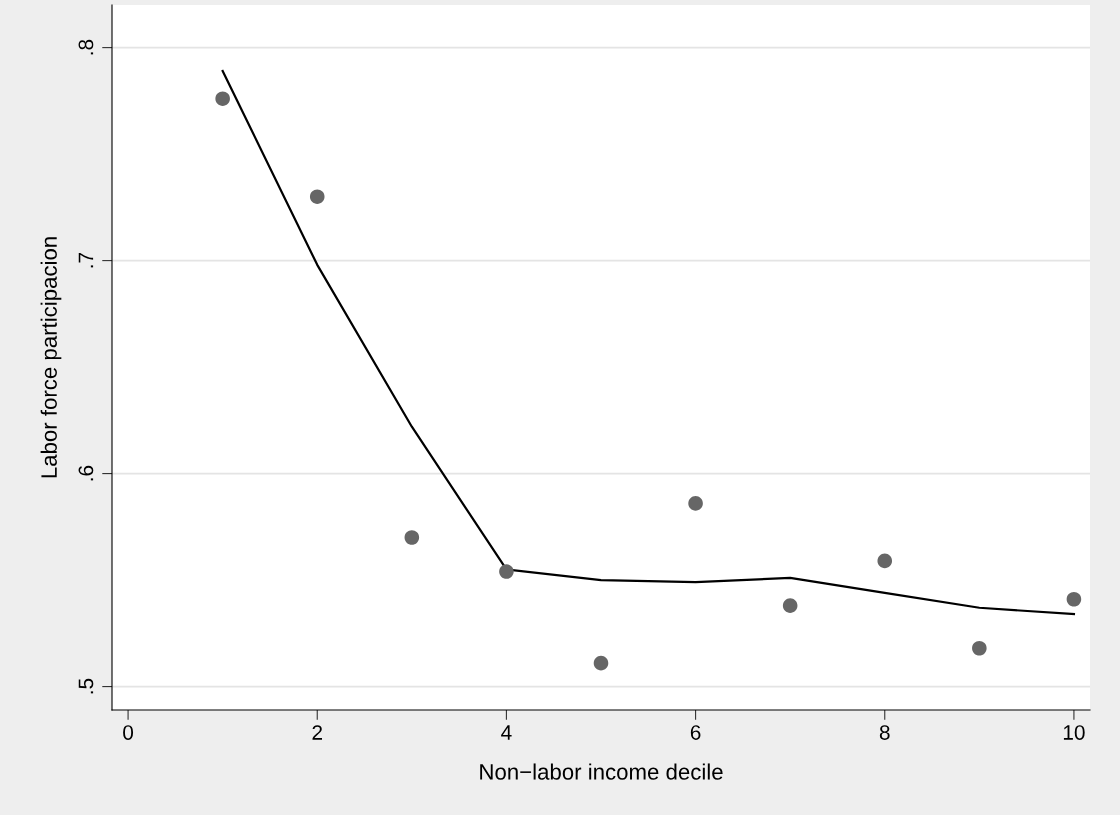 This screenshot has height=815, width=1120. Describe the element at coordinates (695, 732) in the screenshot. I see `x-tick-label: 6` at that location.